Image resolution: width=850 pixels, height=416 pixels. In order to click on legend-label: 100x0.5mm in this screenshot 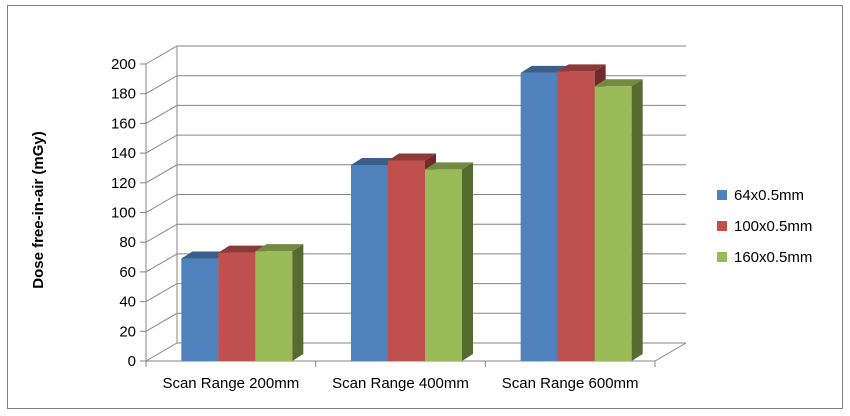, I will do `click(773, 226)`.